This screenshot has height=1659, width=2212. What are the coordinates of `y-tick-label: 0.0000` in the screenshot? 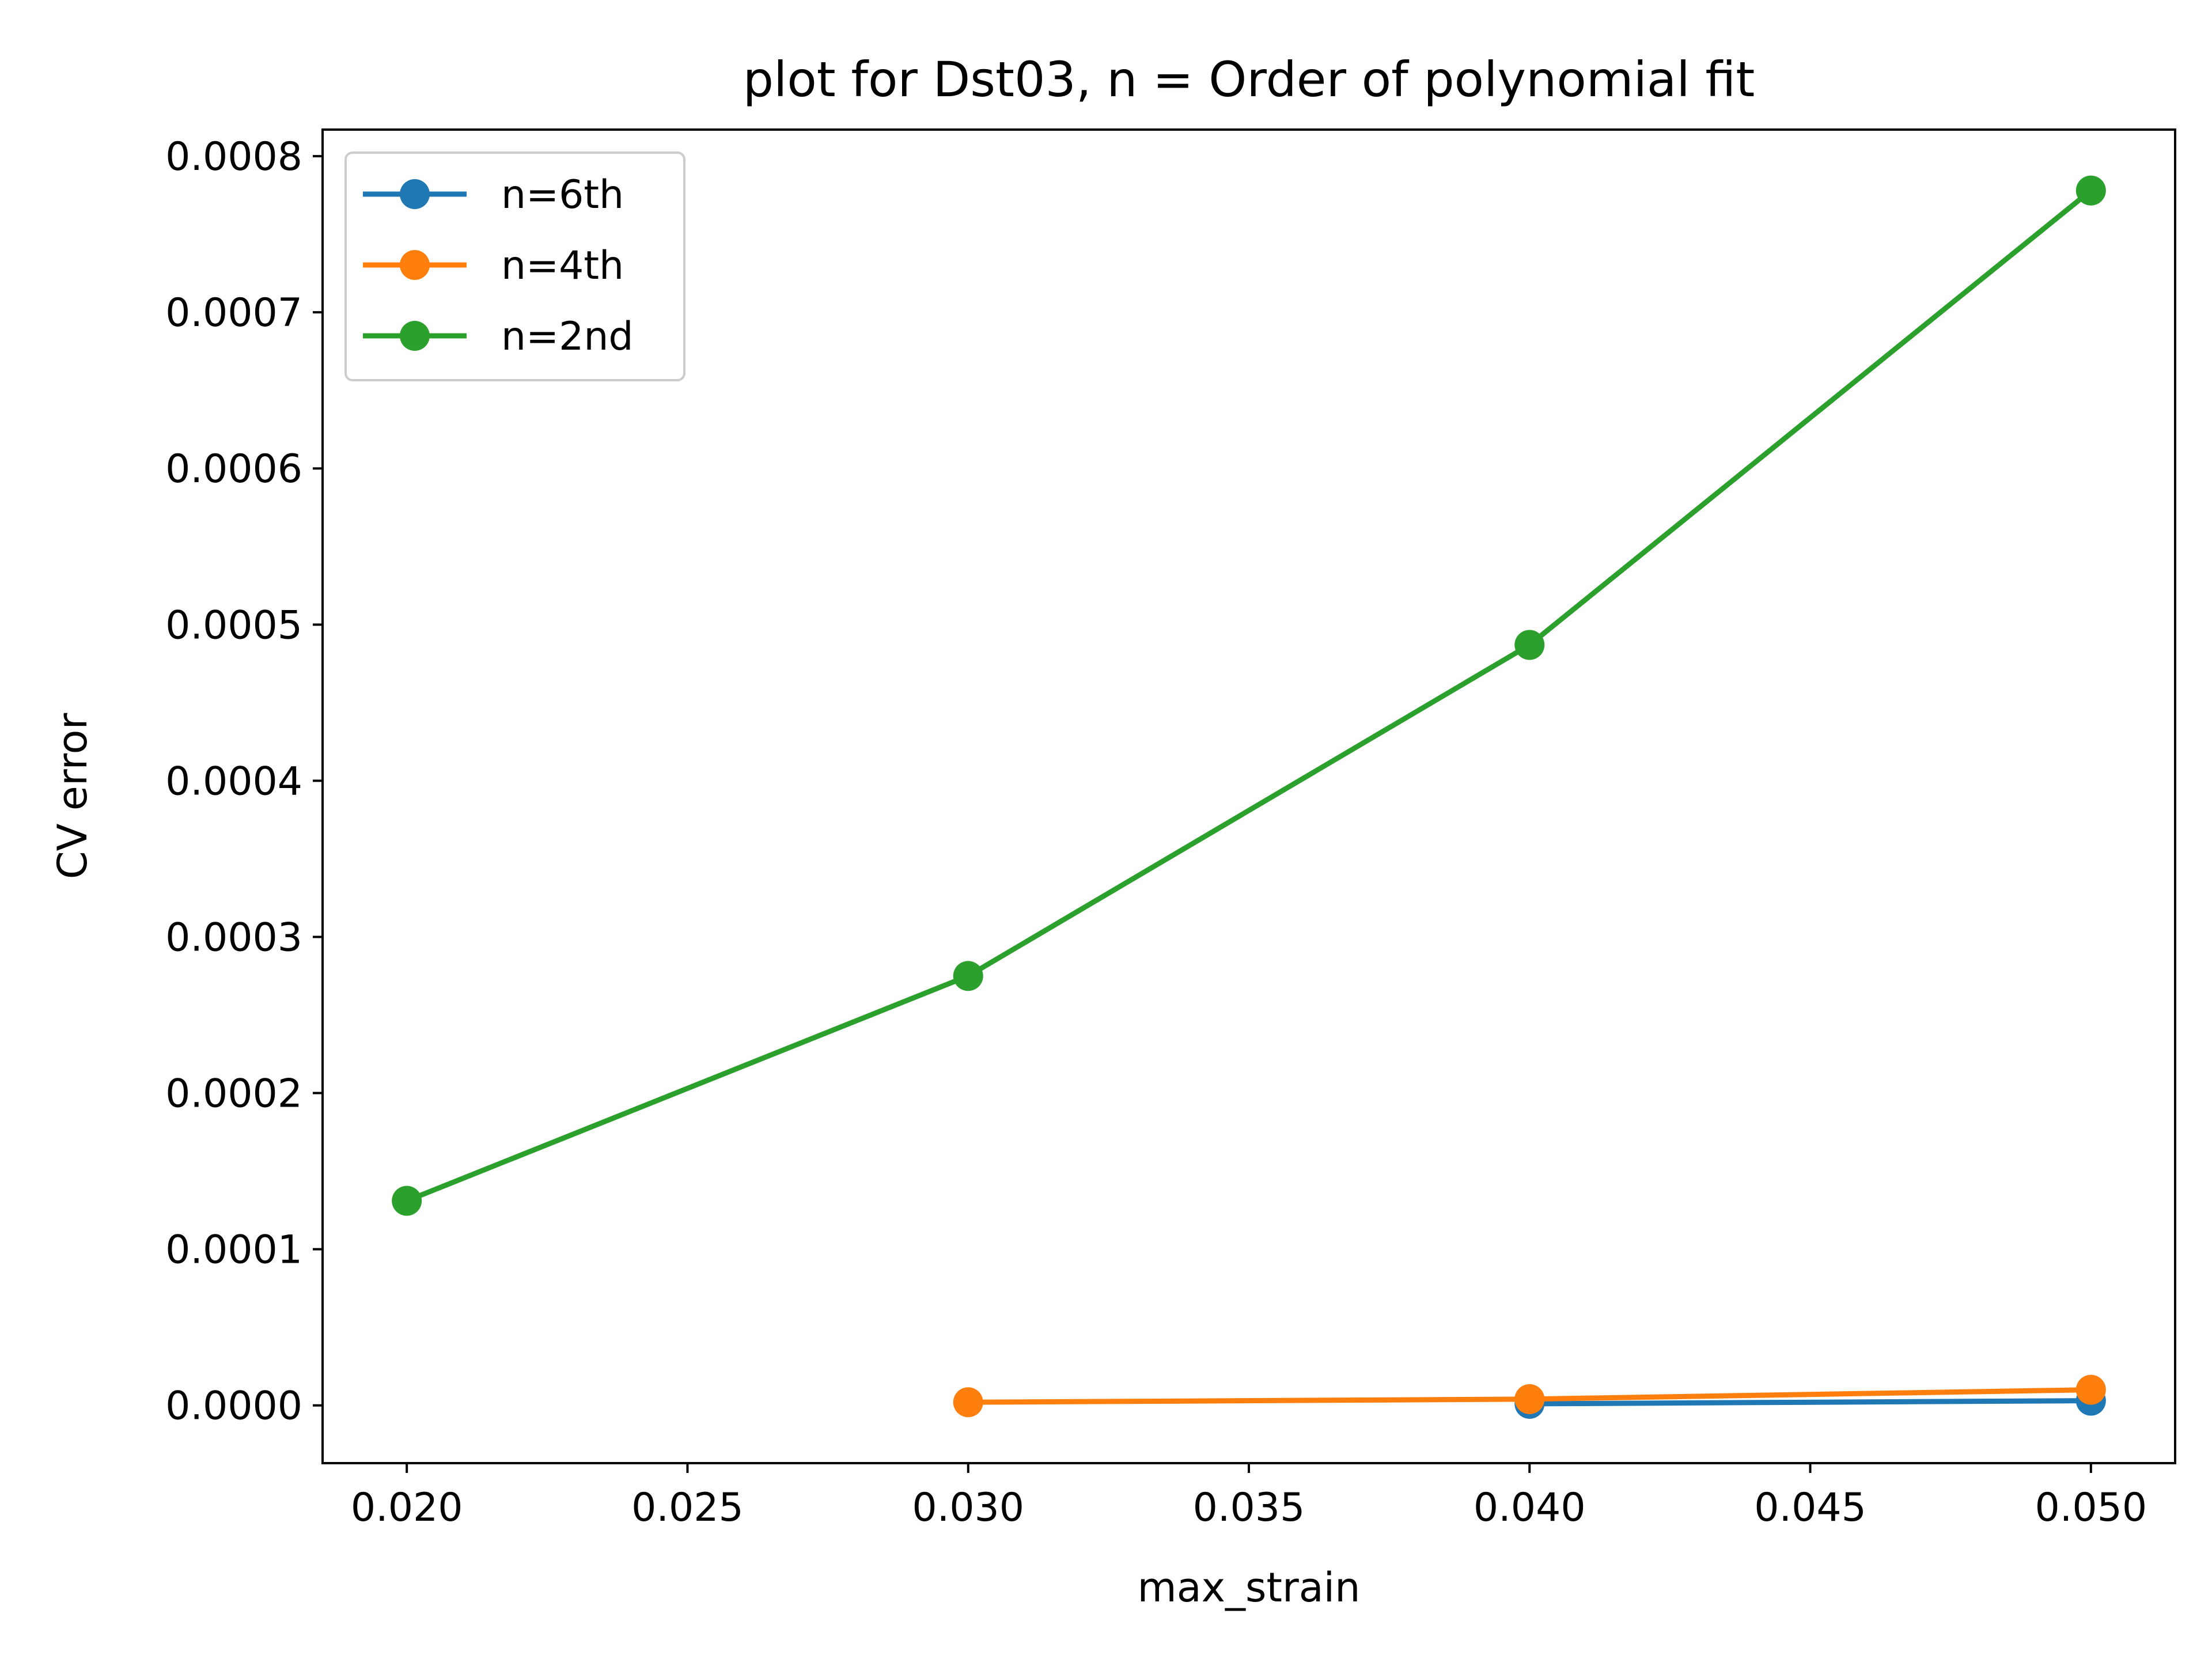 It's located at (233, 1406).